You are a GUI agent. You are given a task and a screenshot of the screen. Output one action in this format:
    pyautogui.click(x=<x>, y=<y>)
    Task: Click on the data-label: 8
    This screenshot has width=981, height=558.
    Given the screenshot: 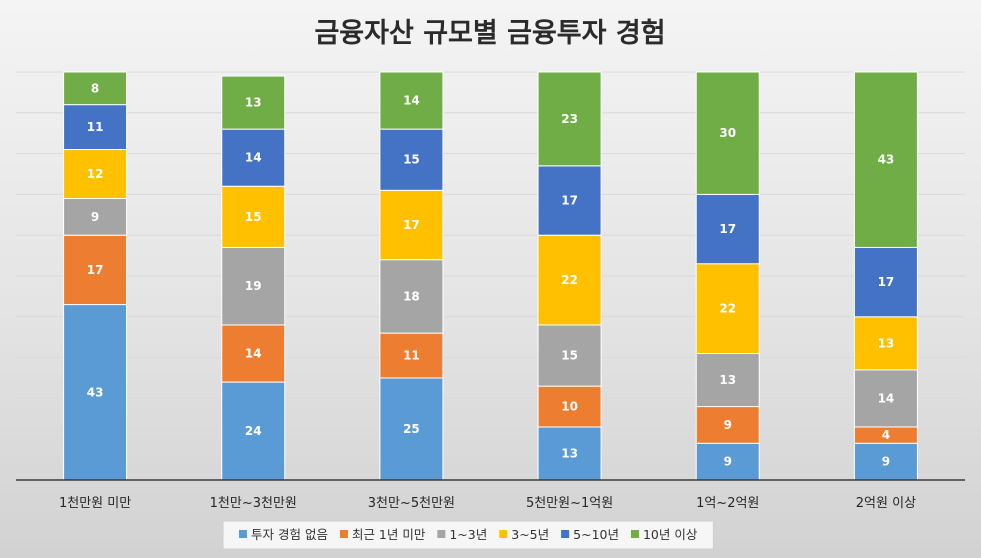 What is the action you would take?
    pyautogui.click(x=95, y=88)
    